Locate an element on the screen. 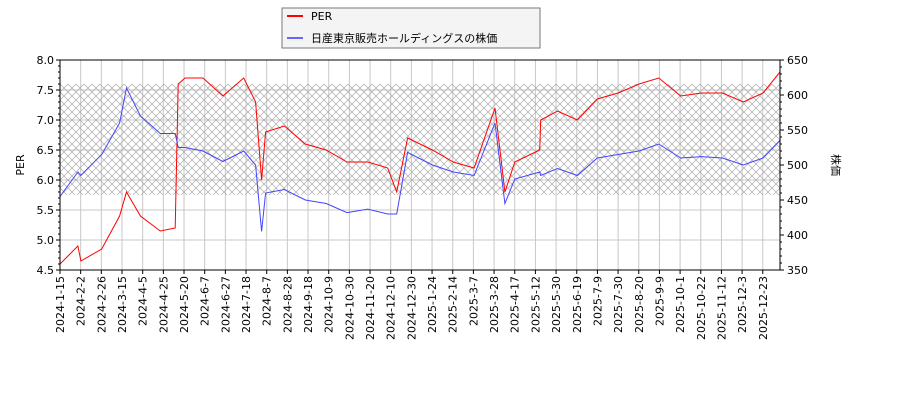 This screenshot has height=404, width=900. x-tick-label: 2025-2-14 is located at coordinates (453, 304).